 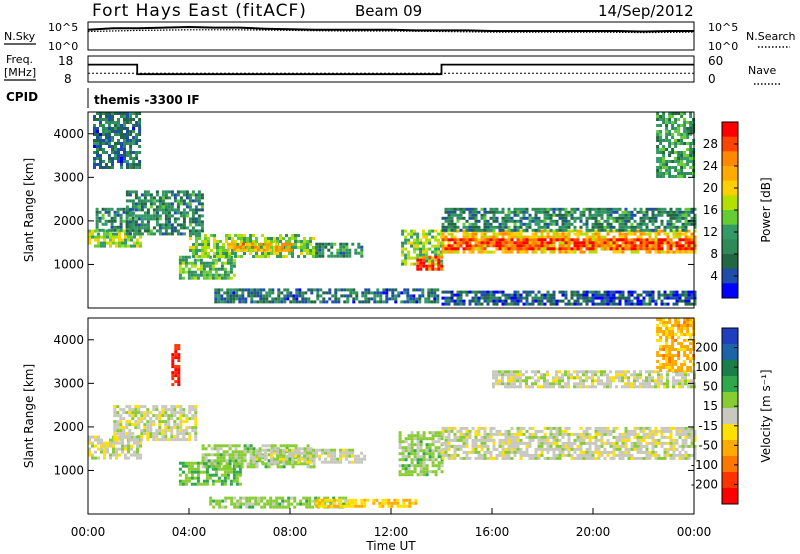 I want to click on power-region, so click(x=115, y=238).